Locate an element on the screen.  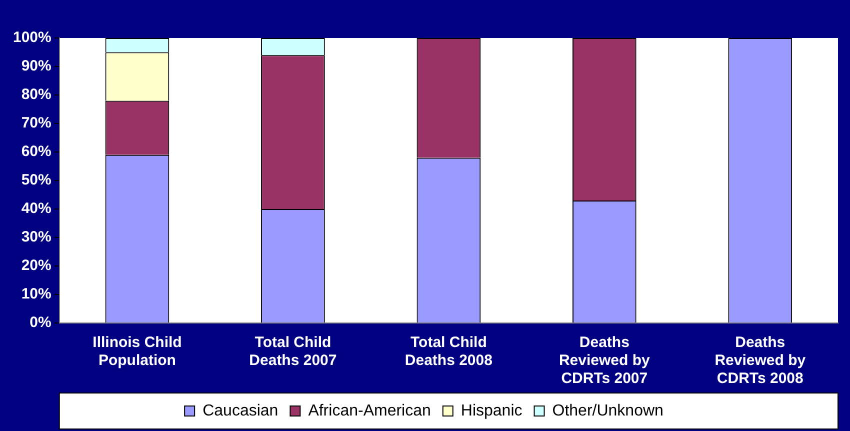
y-tick-label: 80% is located at coordinates (36, 95).